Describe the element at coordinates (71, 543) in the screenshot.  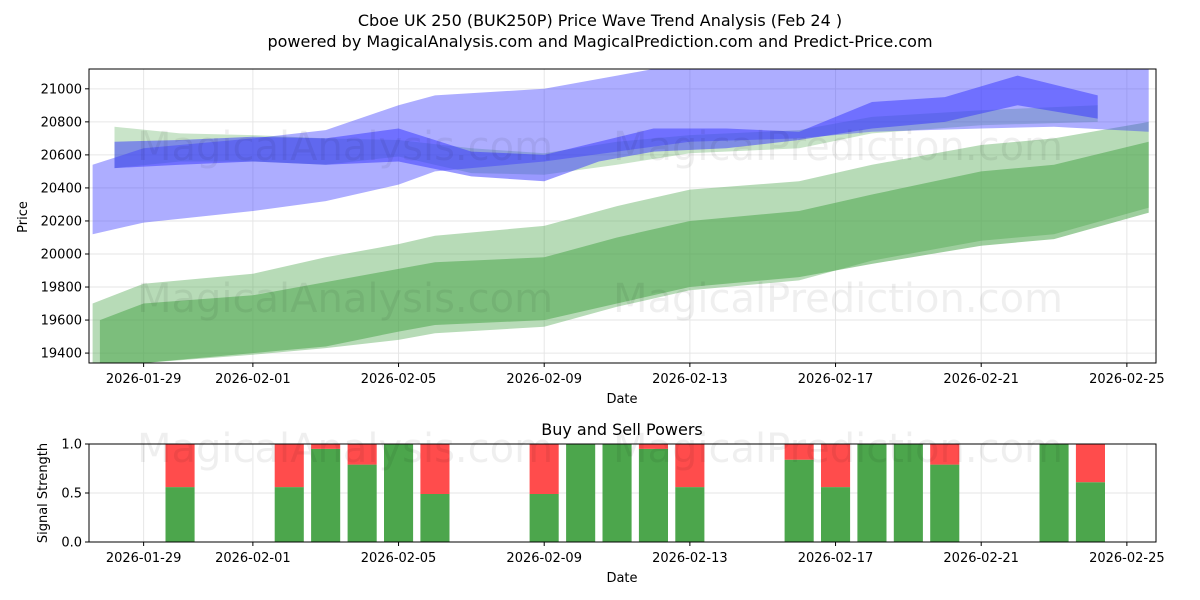
I see `signal-y-tick-label: 0.0` at that location.